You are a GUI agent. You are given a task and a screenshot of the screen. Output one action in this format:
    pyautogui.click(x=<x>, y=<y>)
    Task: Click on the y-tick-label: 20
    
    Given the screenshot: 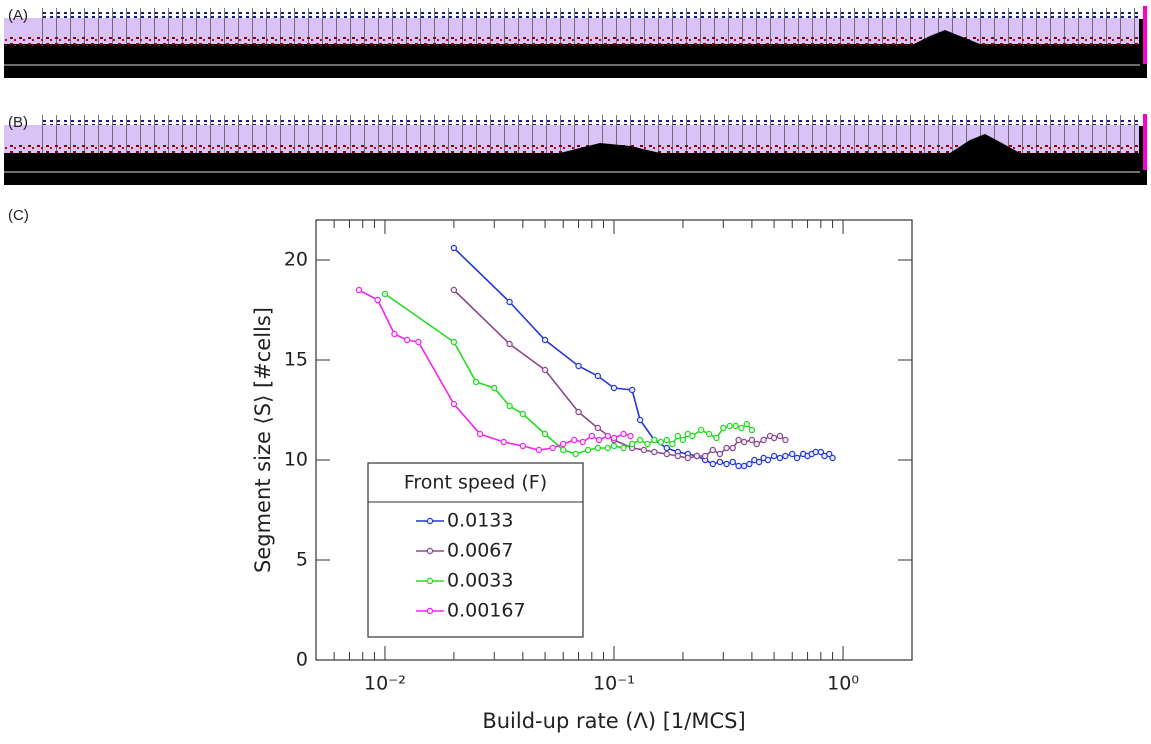 What is the action you would take?
    pyautogui.click(x=296, y=260)
    